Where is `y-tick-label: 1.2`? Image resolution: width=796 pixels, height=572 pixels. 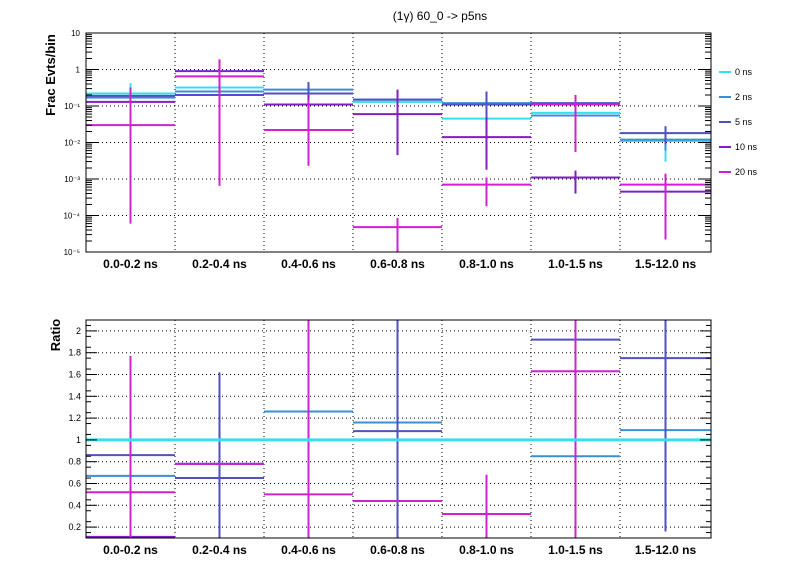
y-tick-label: 1.2 is located at coordinates (74, 418).